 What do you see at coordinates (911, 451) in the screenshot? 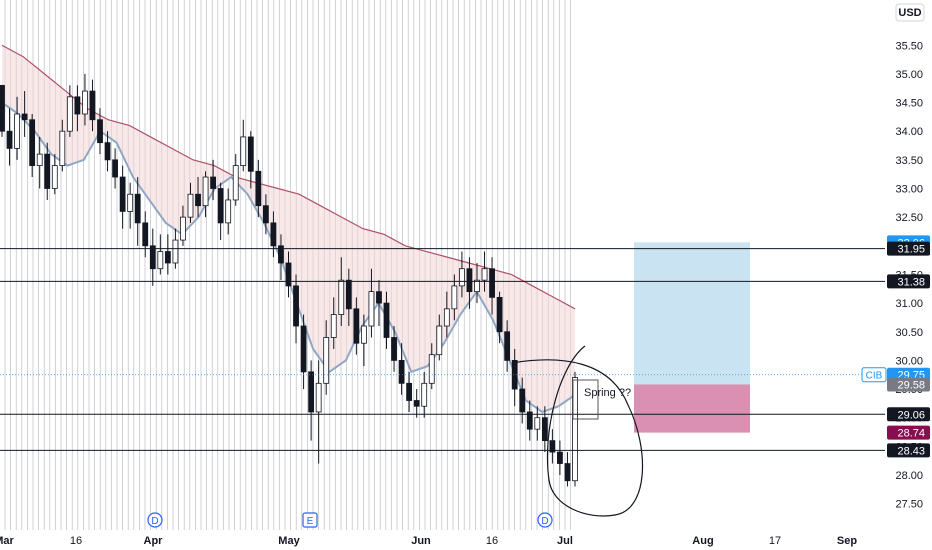
I see `price-tag-label: 28.43` at bounding box center [911, 451].